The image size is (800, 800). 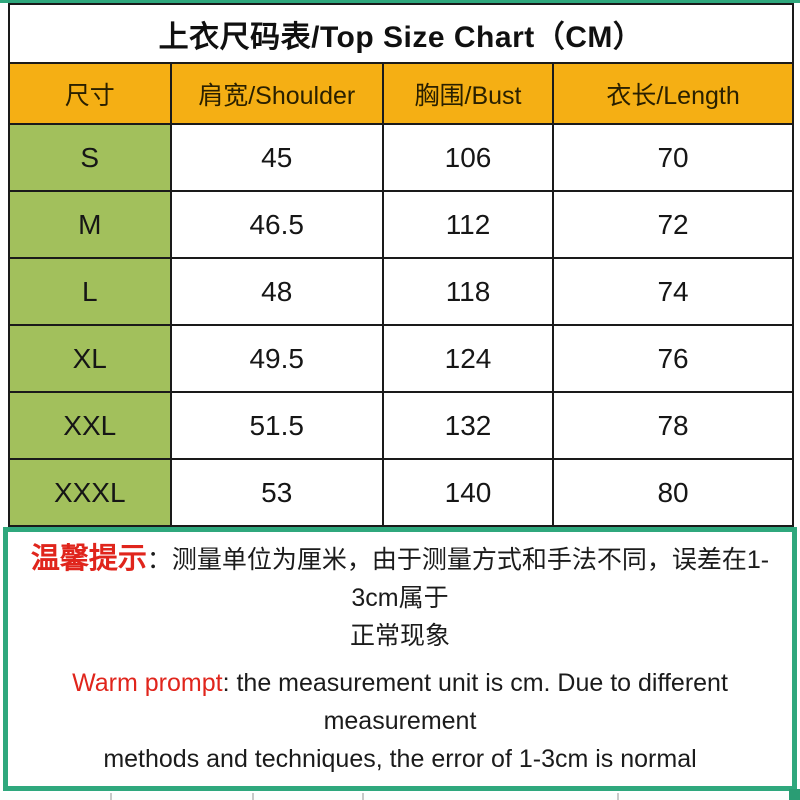 What do you see at coordinates (673, 291) in the screenshot?
I see `length-value-cell: 74` at bounding box center [673, 291].